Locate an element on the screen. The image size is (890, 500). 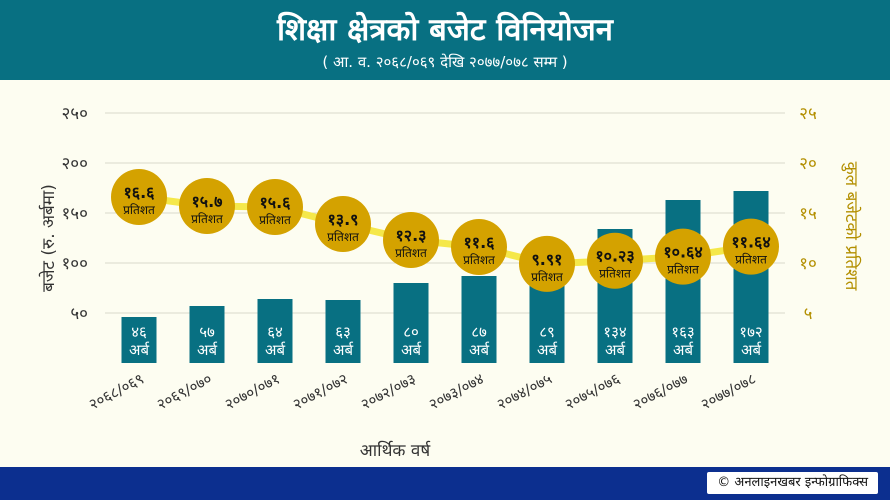
y-tick-label: २५० is located at coordinates (74, 114).